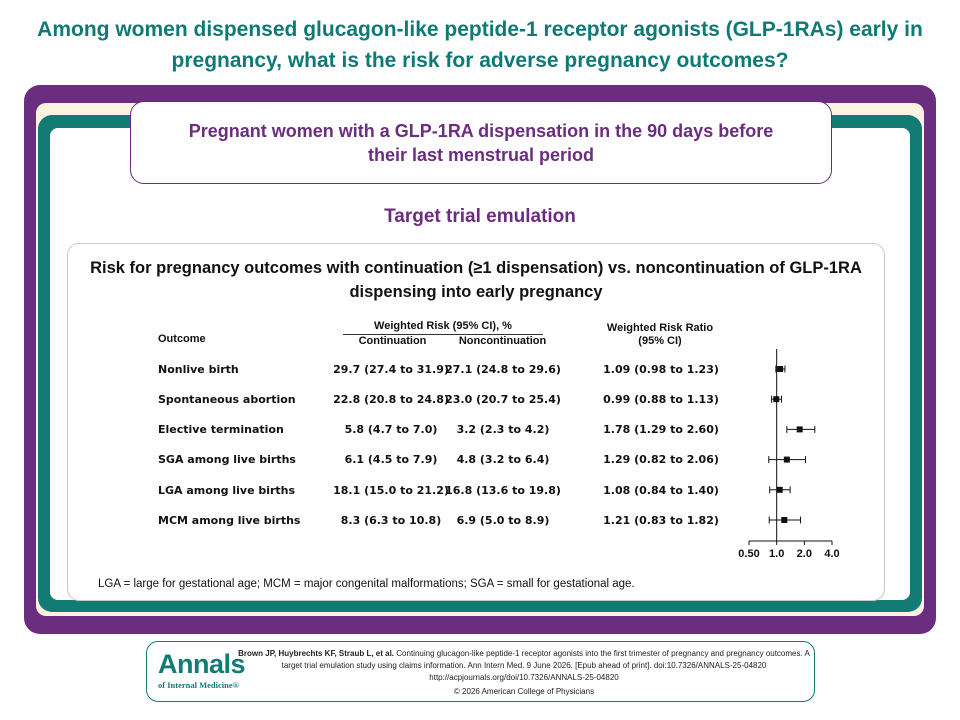 The height and width of the screenshot is (720, 960). What do you see at coordinates (661, 520) in the screenshot?
I see `row-ratio: 1.21 (0.83 to 1.82)` at bounding box center [661, 520].